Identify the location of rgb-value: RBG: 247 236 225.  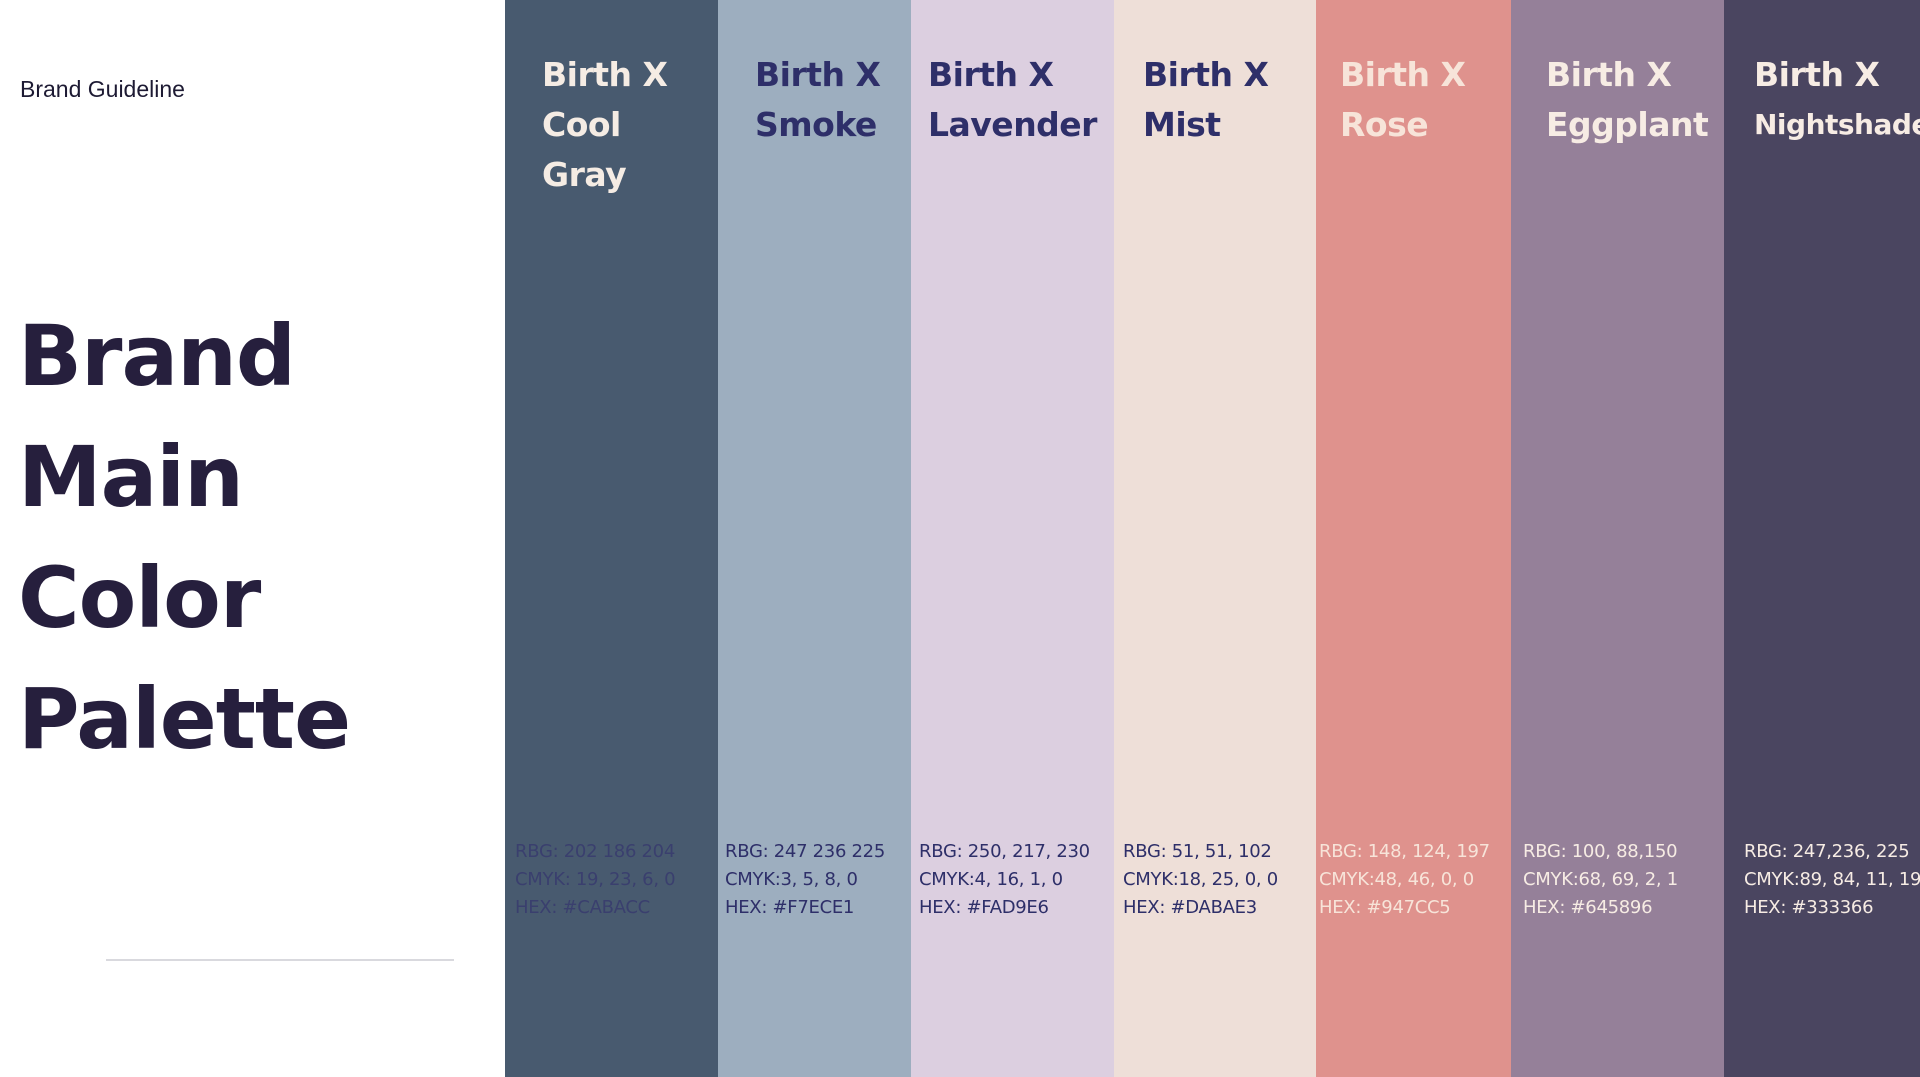
(805, 851).